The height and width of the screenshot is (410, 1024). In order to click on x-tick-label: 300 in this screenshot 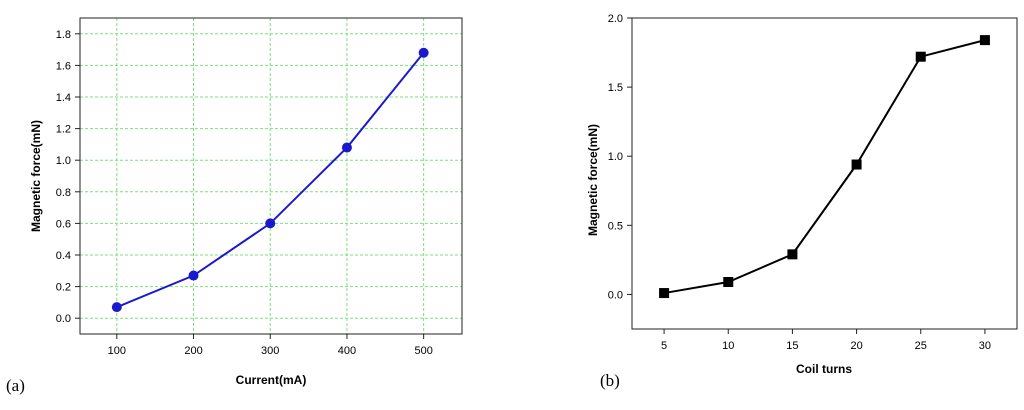, I will do `click(270, 351)`.